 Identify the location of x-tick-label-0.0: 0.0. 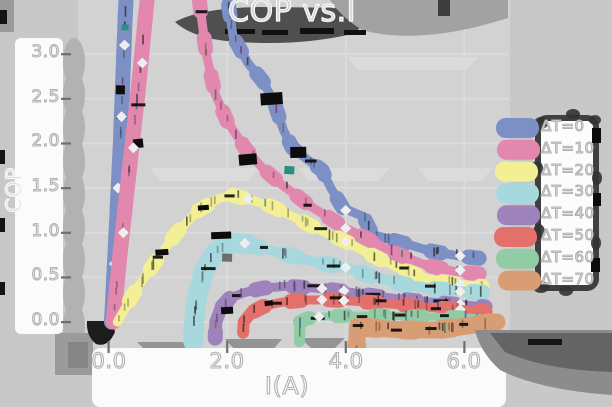
(109, 361).